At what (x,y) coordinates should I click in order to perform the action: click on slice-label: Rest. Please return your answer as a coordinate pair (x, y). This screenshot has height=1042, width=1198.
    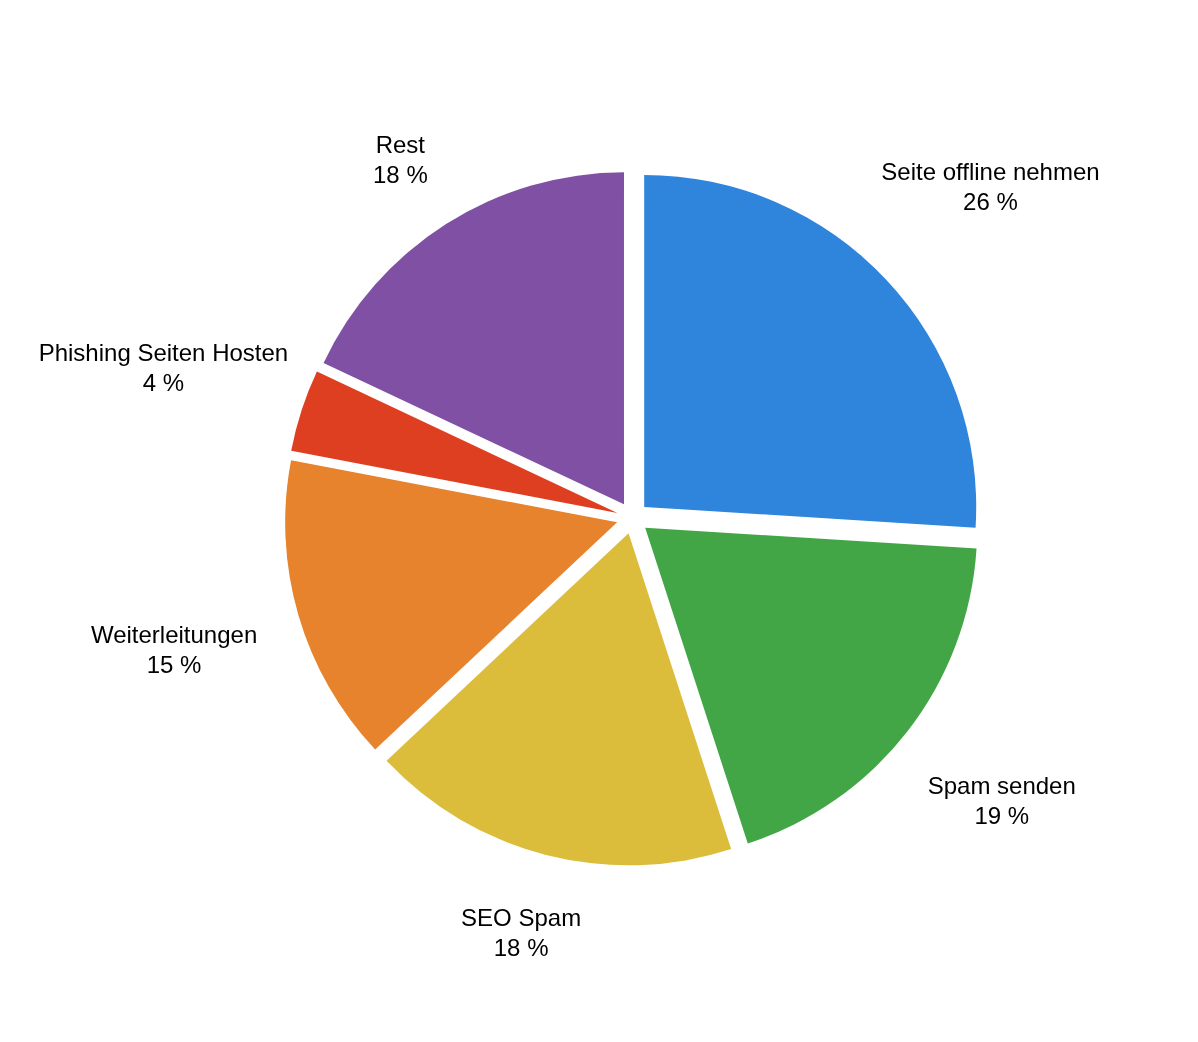
    Looking at the image, I should click on (400, 145).